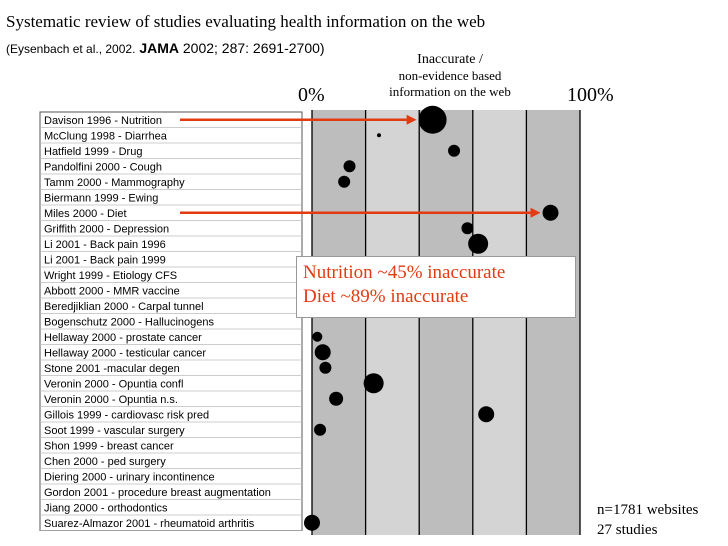 The image size is (728, 546). I want to click on study-label: Li 2001 - Back pain 1996, so click(105, 245).